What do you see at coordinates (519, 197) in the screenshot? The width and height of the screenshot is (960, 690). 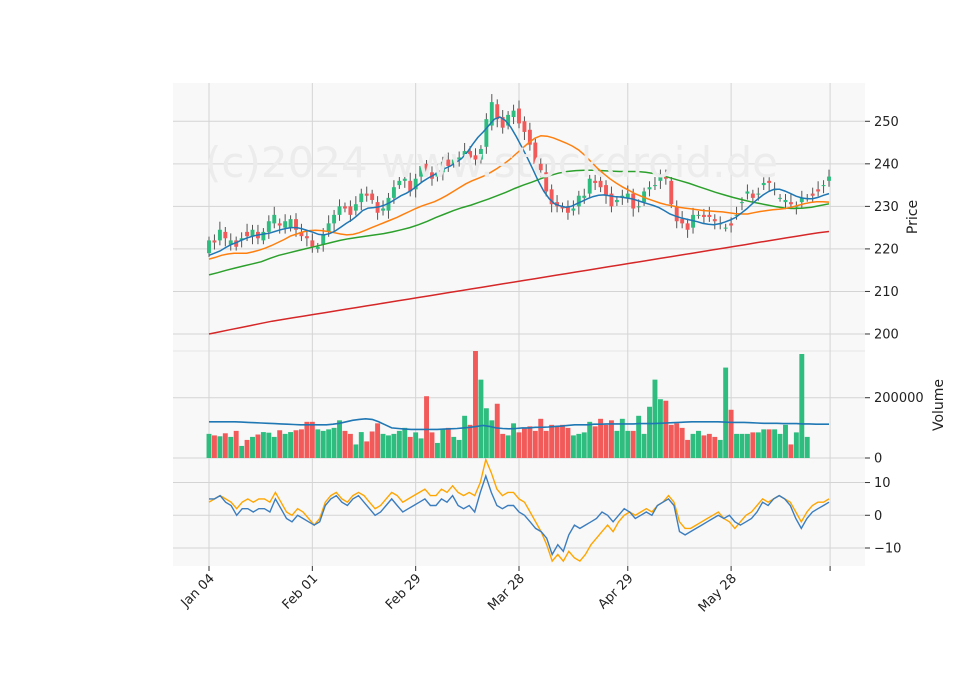 I see `ma-mid-line` at bounding box center [519, 197].